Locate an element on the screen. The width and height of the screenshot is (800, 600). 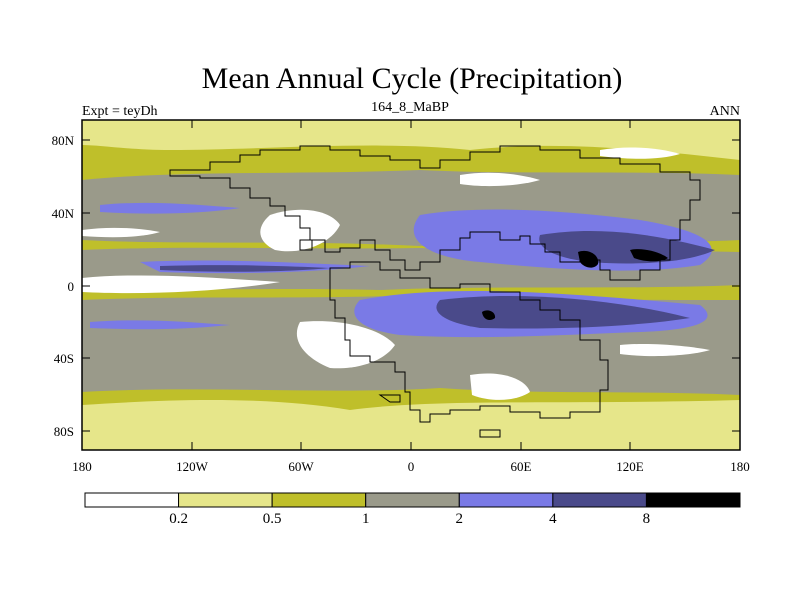
field-blue-pacific-south is located at coordinates (160, 325).